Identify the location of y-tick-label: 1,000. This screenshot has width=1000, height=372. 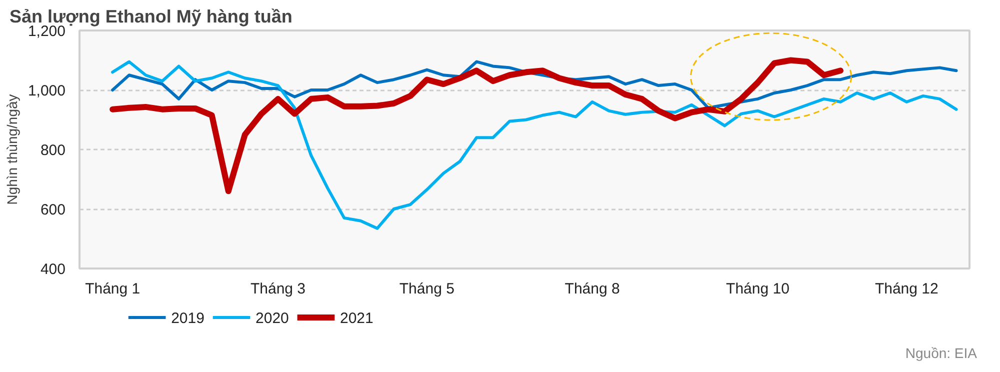
(47, 91).